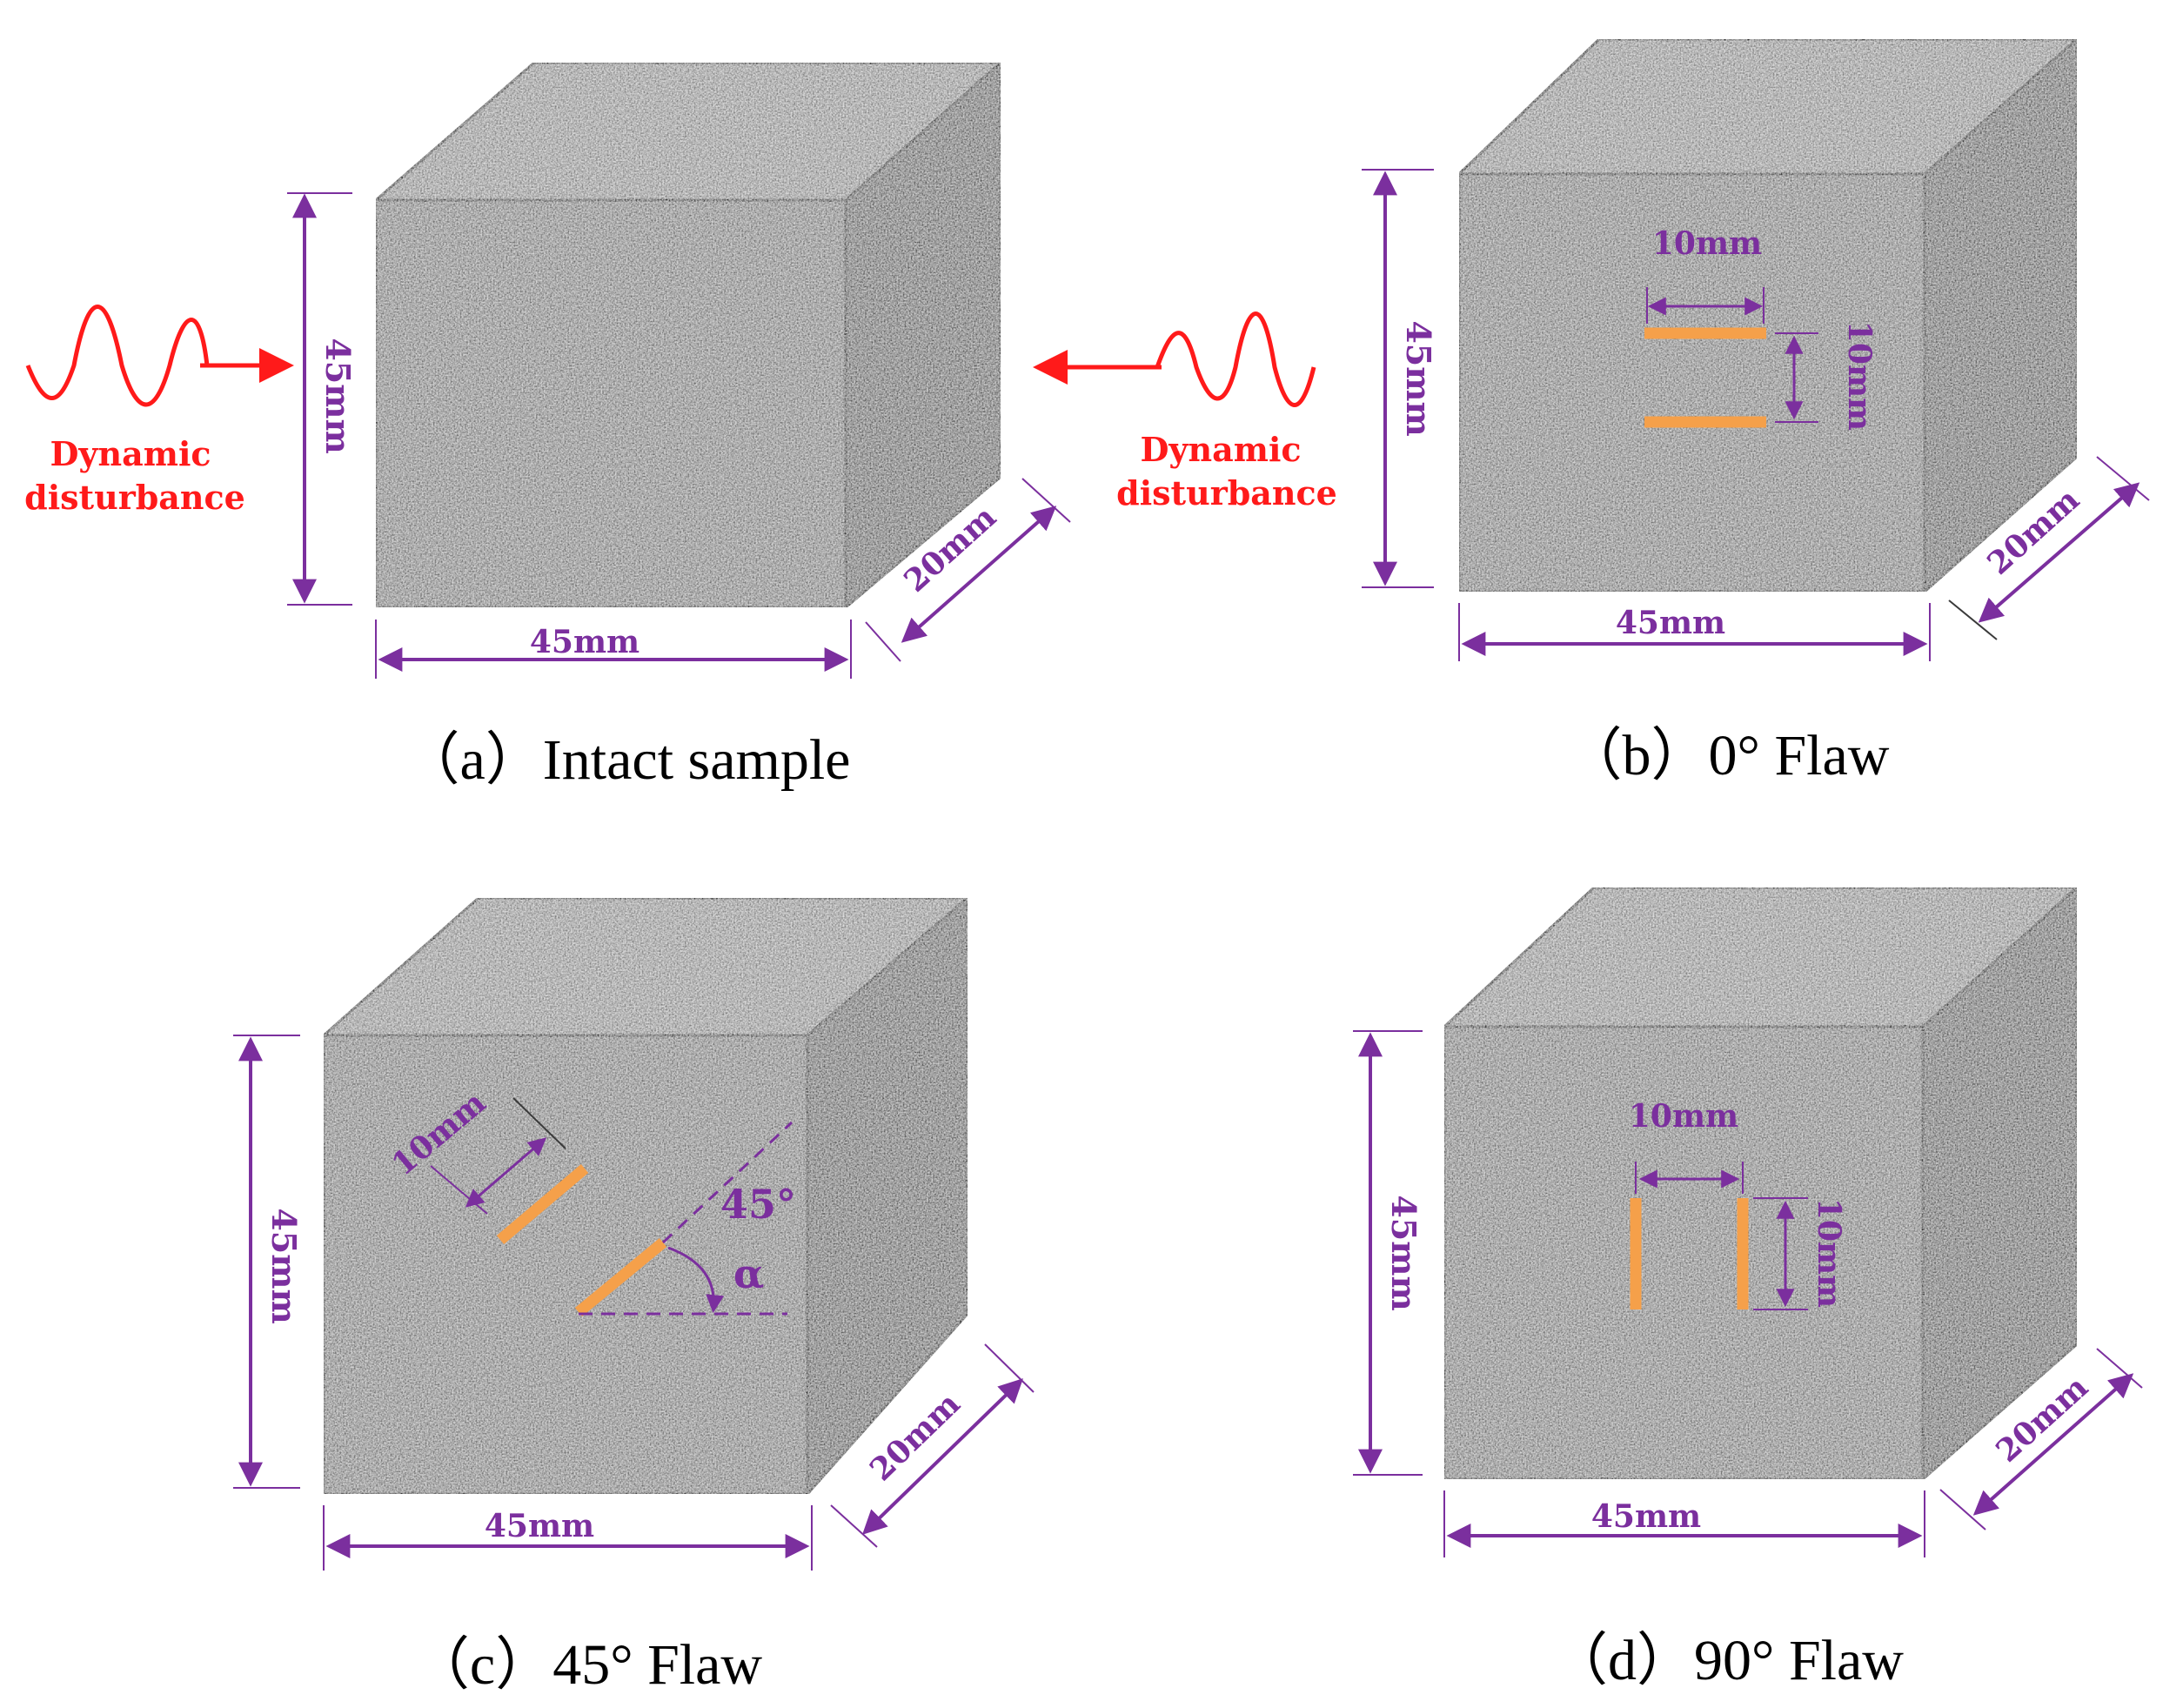 Image resolution: width=2183 pixels, height=1708 pixels. I want to click on cube-c, so click(646, 1196).